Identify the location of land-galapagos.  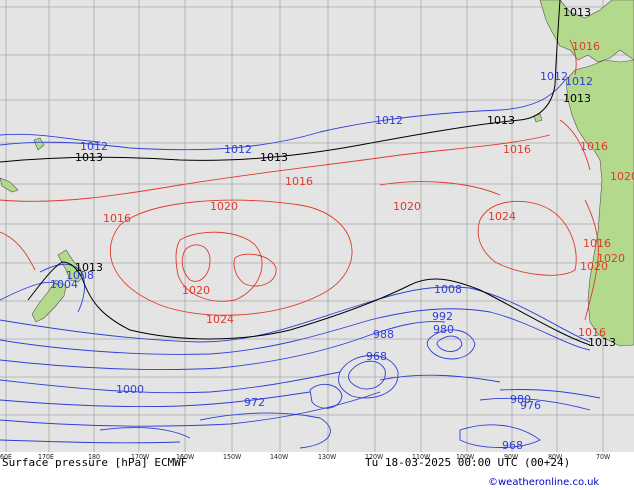
(538, 118).